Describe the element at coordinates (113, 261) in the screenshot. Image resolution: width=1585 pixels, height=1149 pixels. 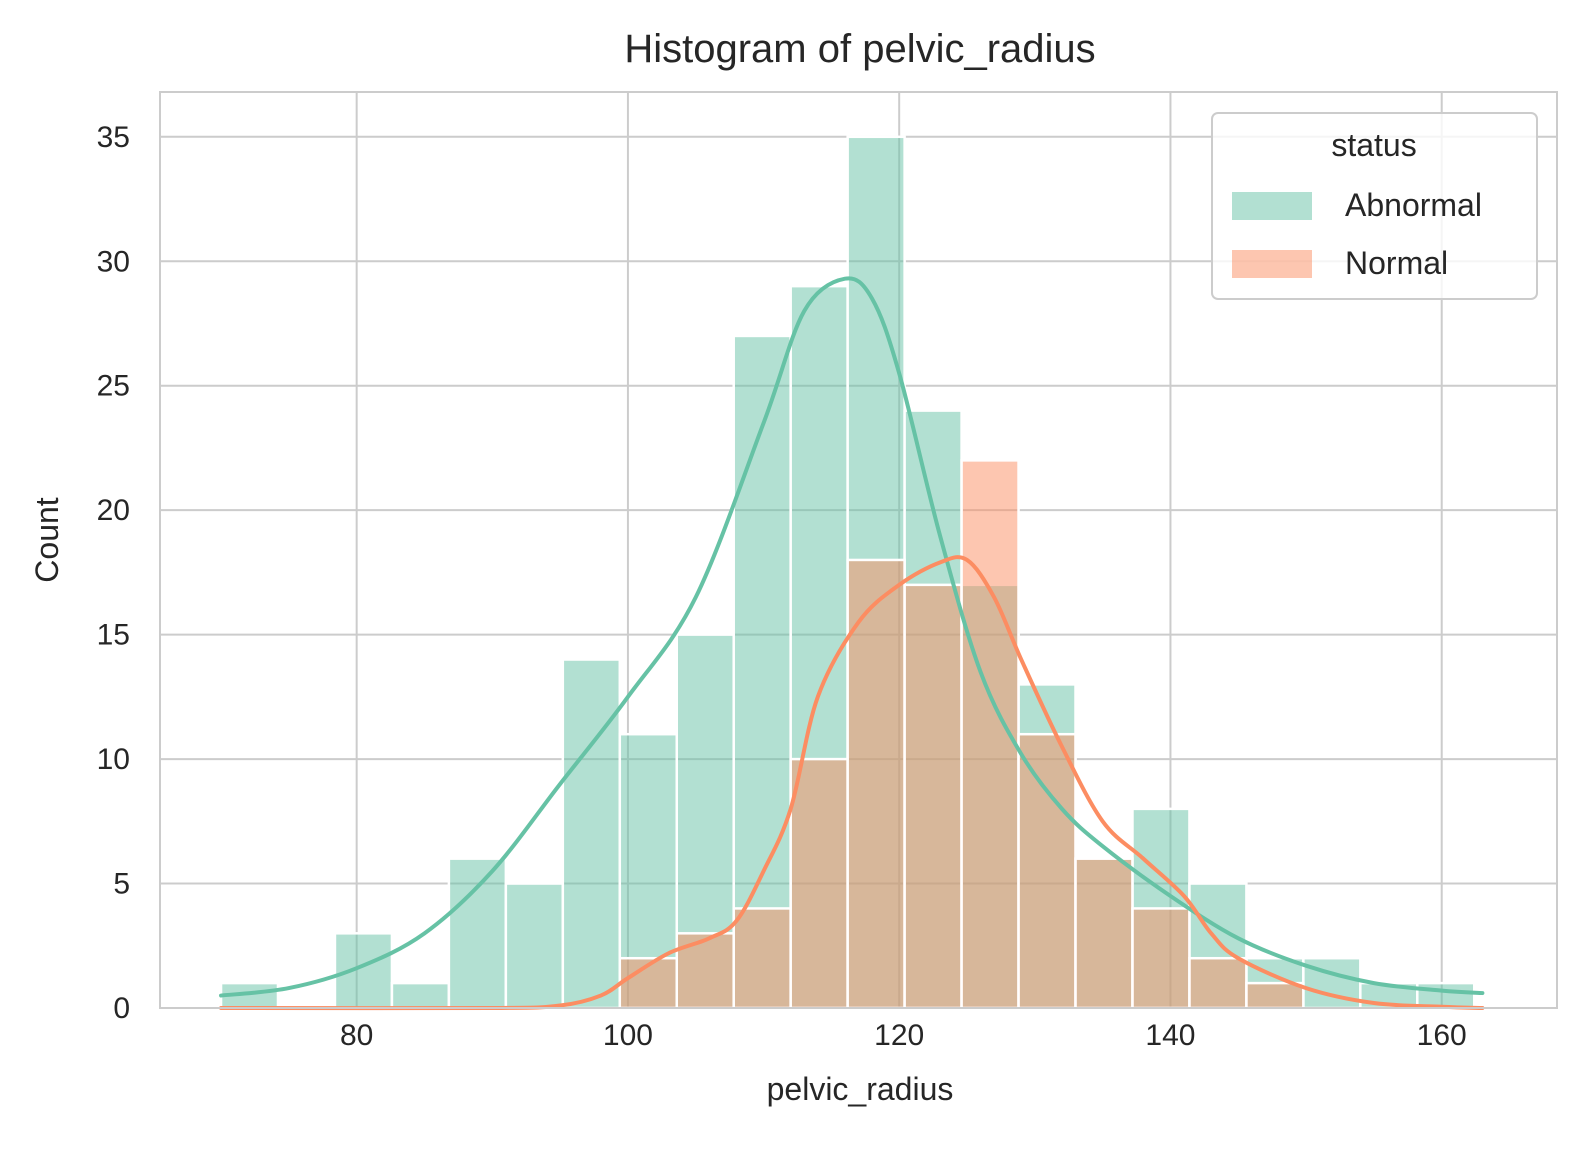
I see `y-tick-label: 30` at that location.